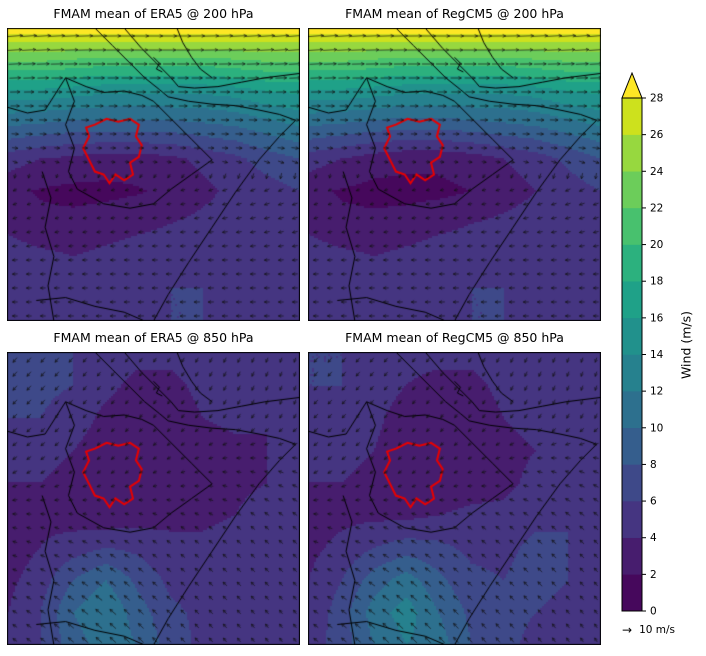 This screenshot has width=706, height=656. What do you see at coordinates (657, 630) in the screenshot?
I see `quiver-key-label: 10 m/s` at bounding box center [657, 630].